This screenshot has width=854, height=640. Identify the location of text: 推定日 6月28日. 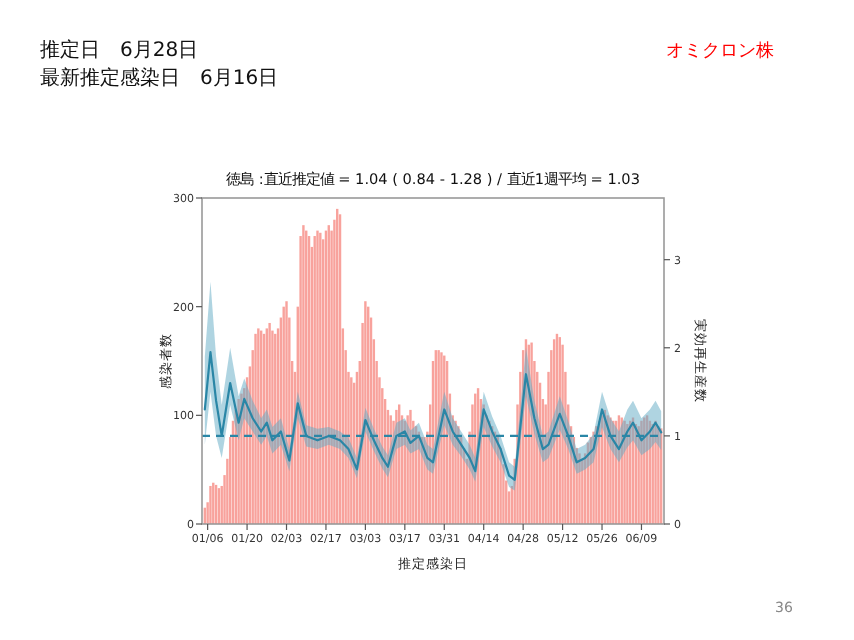
(119, 50).